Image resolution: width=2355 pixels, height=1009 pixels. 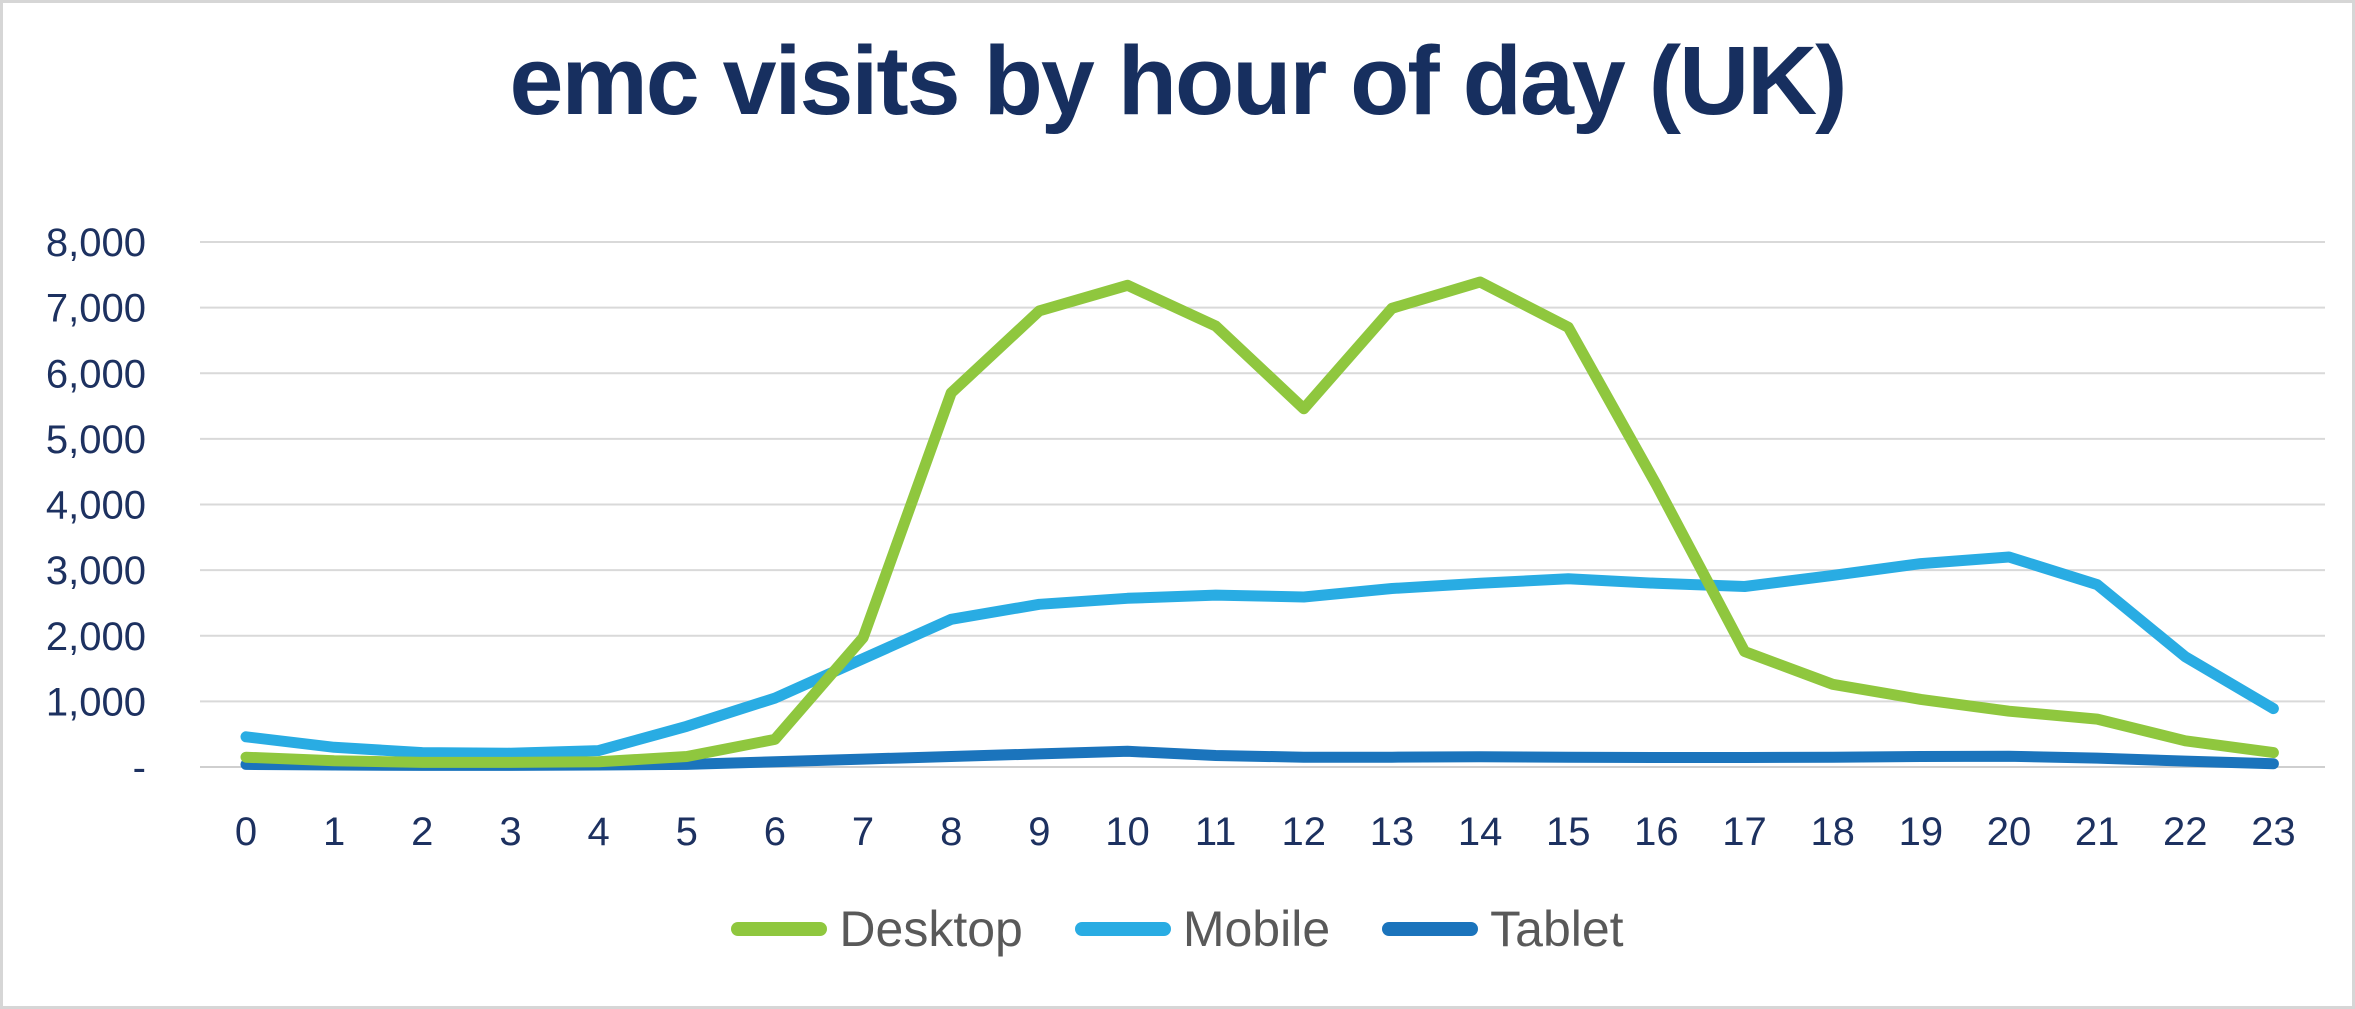 What do you see at coordinates (863, 832) in the screenshot?
I see `x-tick-label: 7` at bounding box center [863, 832].